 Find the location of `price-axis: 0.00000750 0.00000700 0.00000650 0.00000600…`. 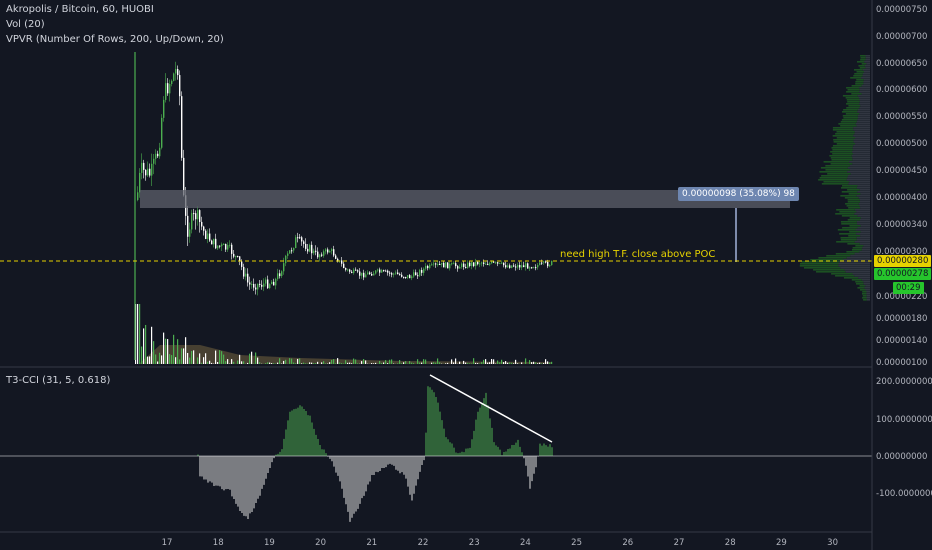

price-axis: 0.00000750 0.00000700 0.00000650 0.00000600… is located at coordinates (901, 186).